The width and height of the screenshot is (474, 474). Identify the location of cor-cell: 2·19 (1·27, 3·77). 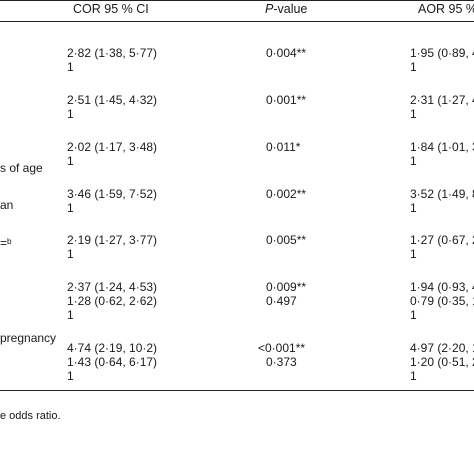
(112, 240).